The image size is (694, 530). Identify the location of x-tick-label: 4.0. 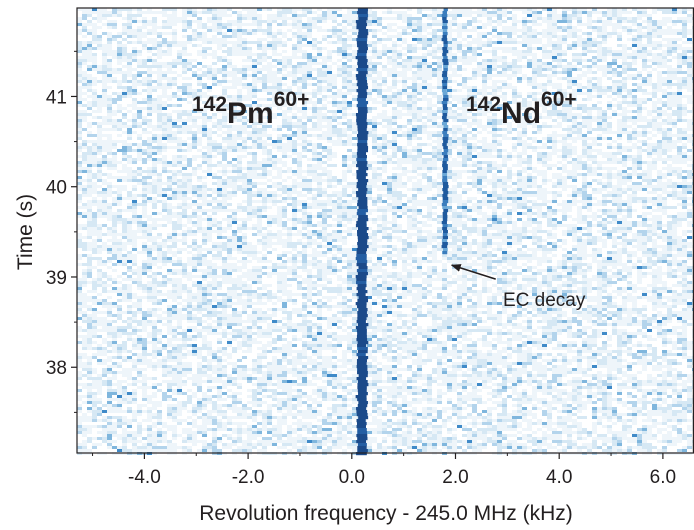
(559, 477).